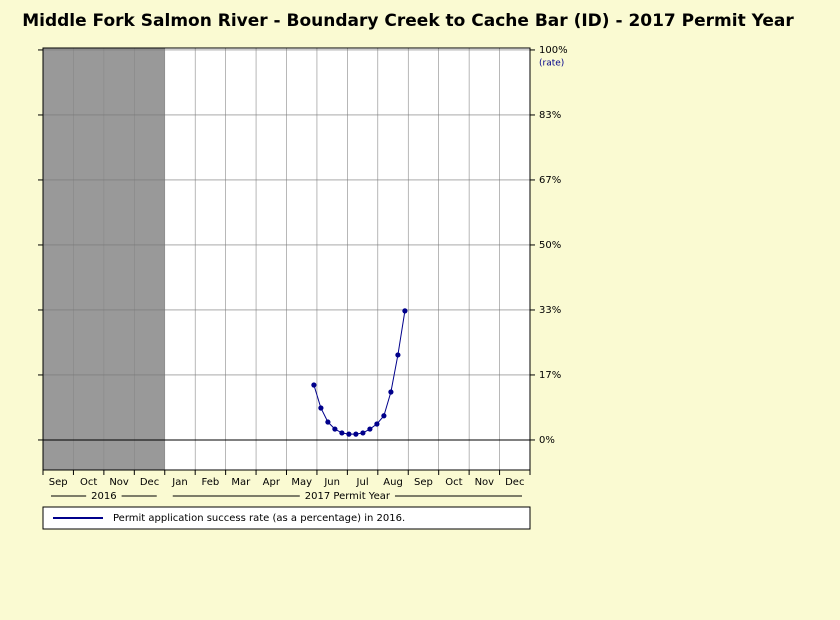 The height and width of the screenshot is (620, 840). I want to click on x-tick-label: Aug, so click(393, 482).